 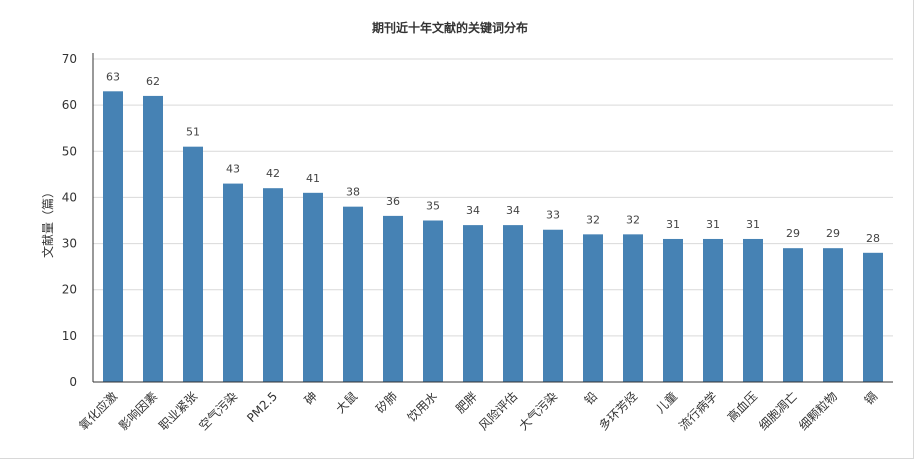 I want to click on data-label: 63, so click(x=113, y=76).